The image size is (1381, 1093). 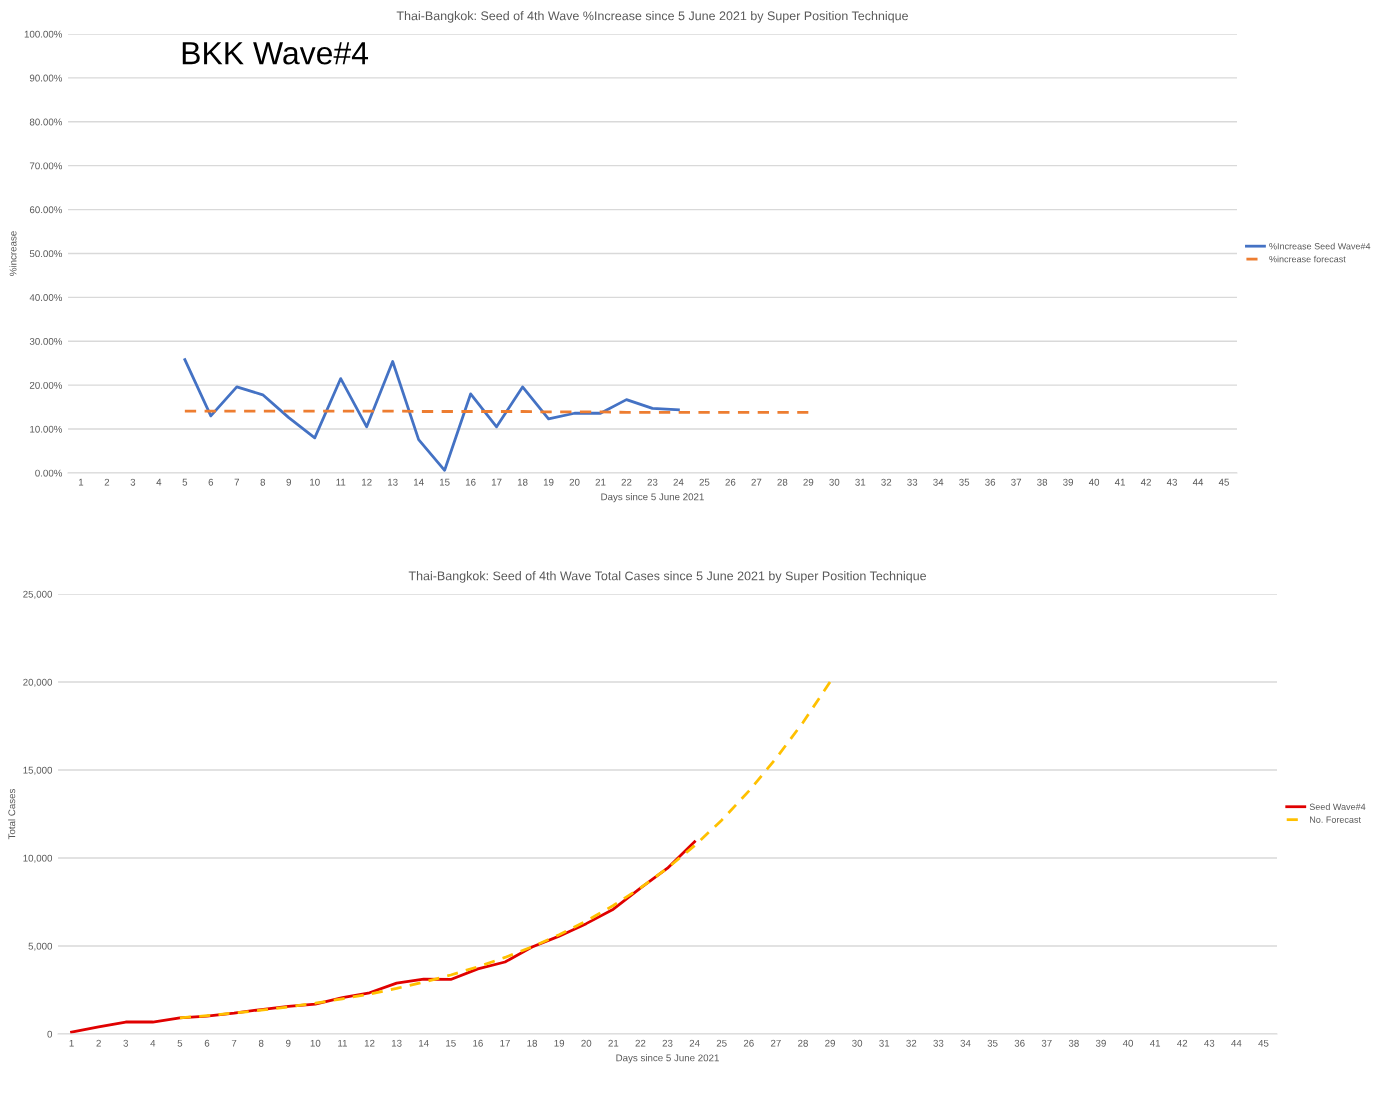 I want to click on x-tick-label: 39, so click(x=1100, y=1043).